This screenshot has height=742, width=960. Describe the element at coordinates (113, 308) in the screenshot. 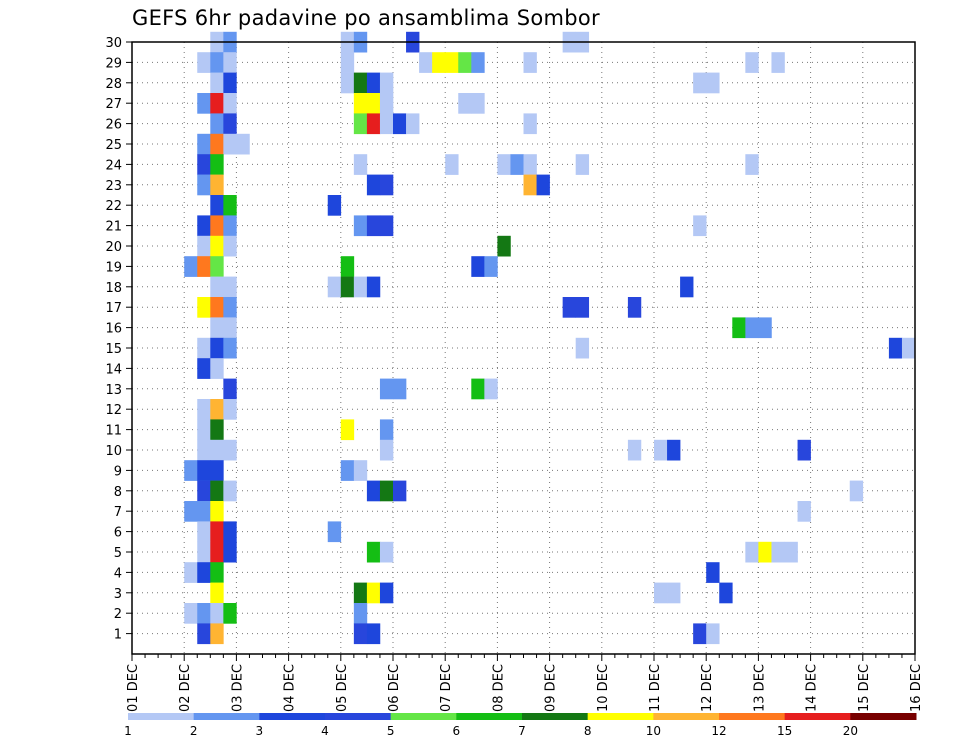

I see `y-tick-label: 17` at that location.